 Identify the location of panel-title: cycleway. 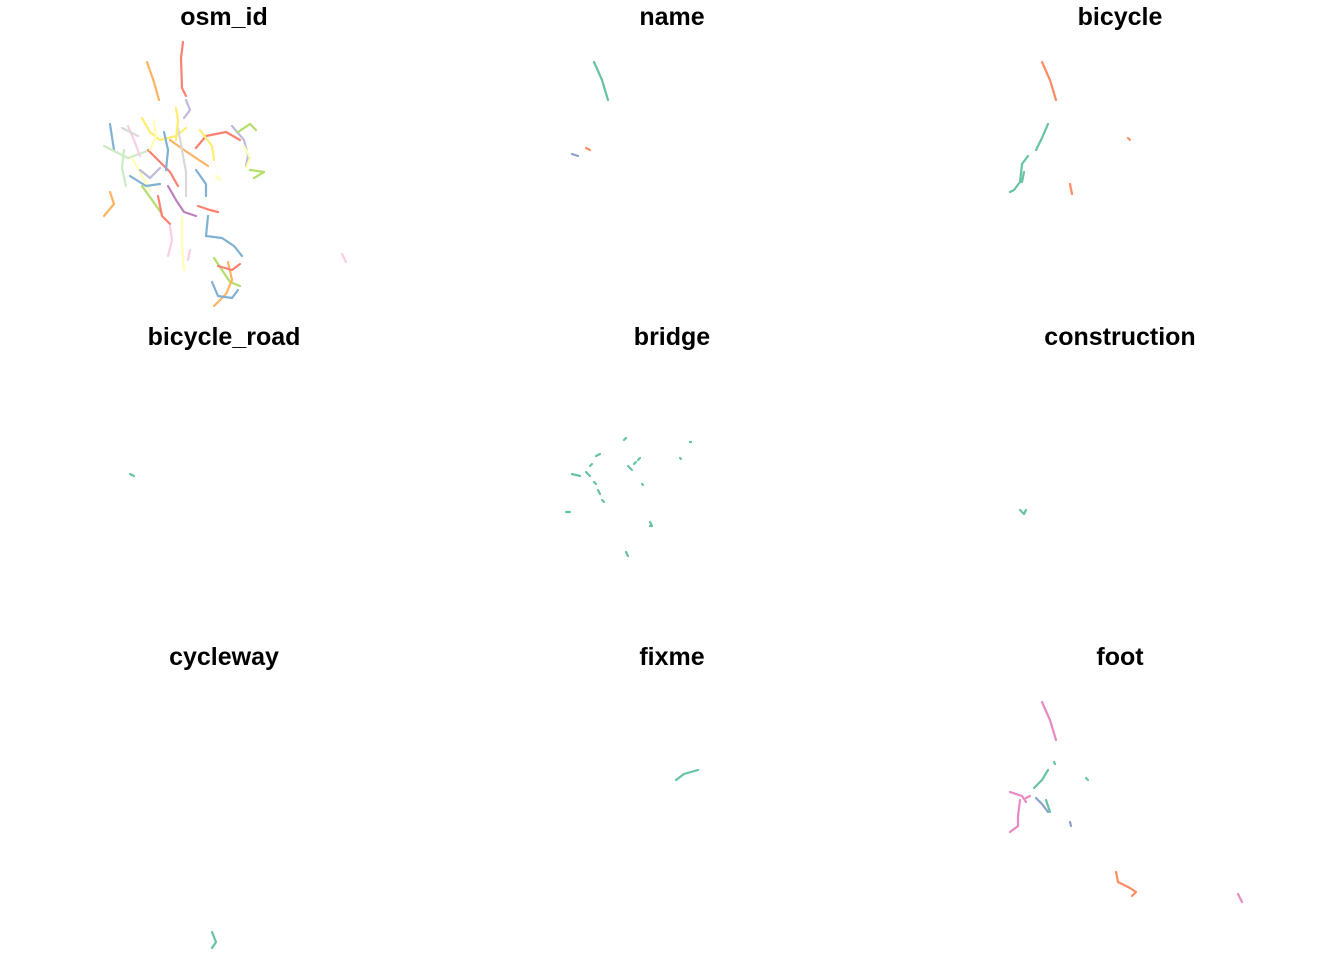
(224, 657).